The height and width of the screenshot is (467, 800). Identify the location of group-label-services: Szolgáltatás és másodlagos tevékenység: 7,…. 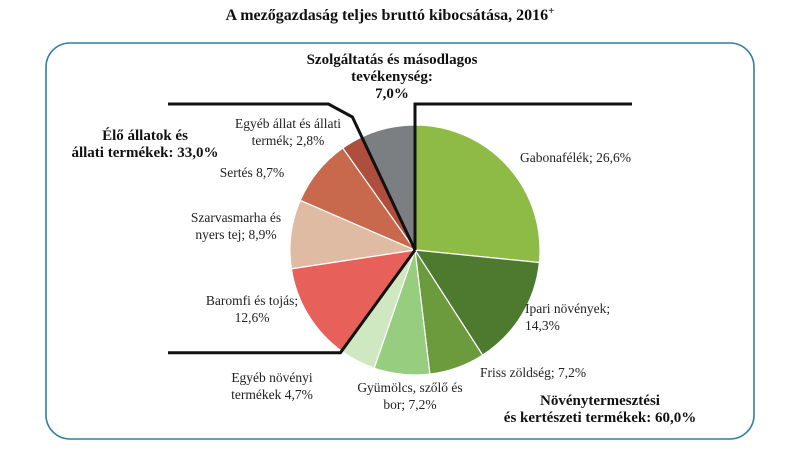
(392, 77).